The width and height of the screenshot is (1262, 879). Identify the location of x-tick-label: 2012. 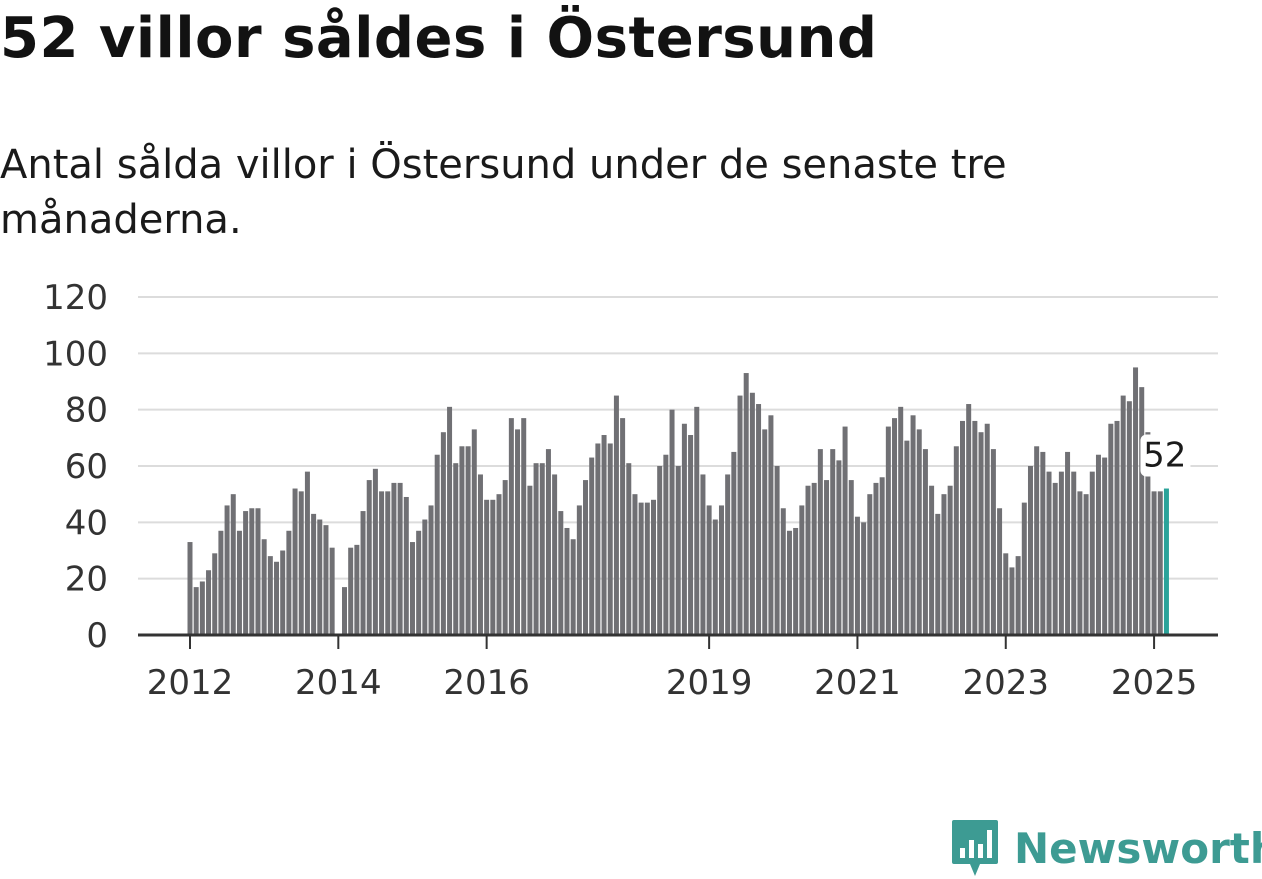
(190, 683).